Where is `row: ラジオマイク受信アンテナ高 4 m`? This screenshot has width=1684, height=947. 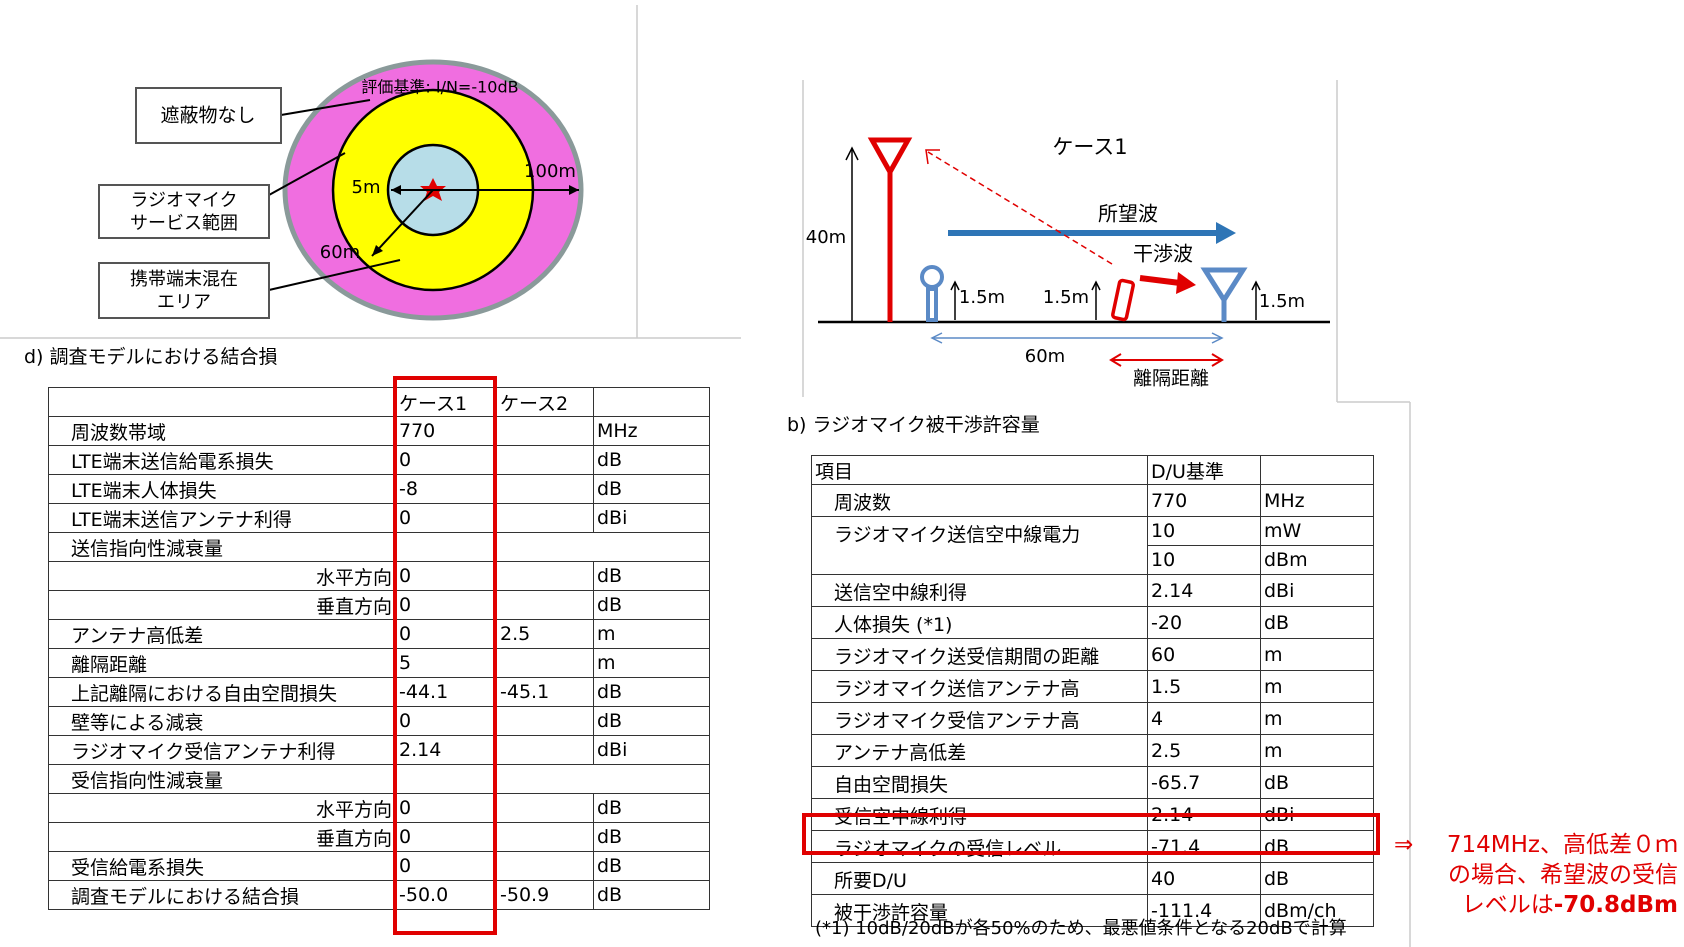 row: ラジオマイク受信アンテナ高 4 m is located at coordinates (1092, 718).